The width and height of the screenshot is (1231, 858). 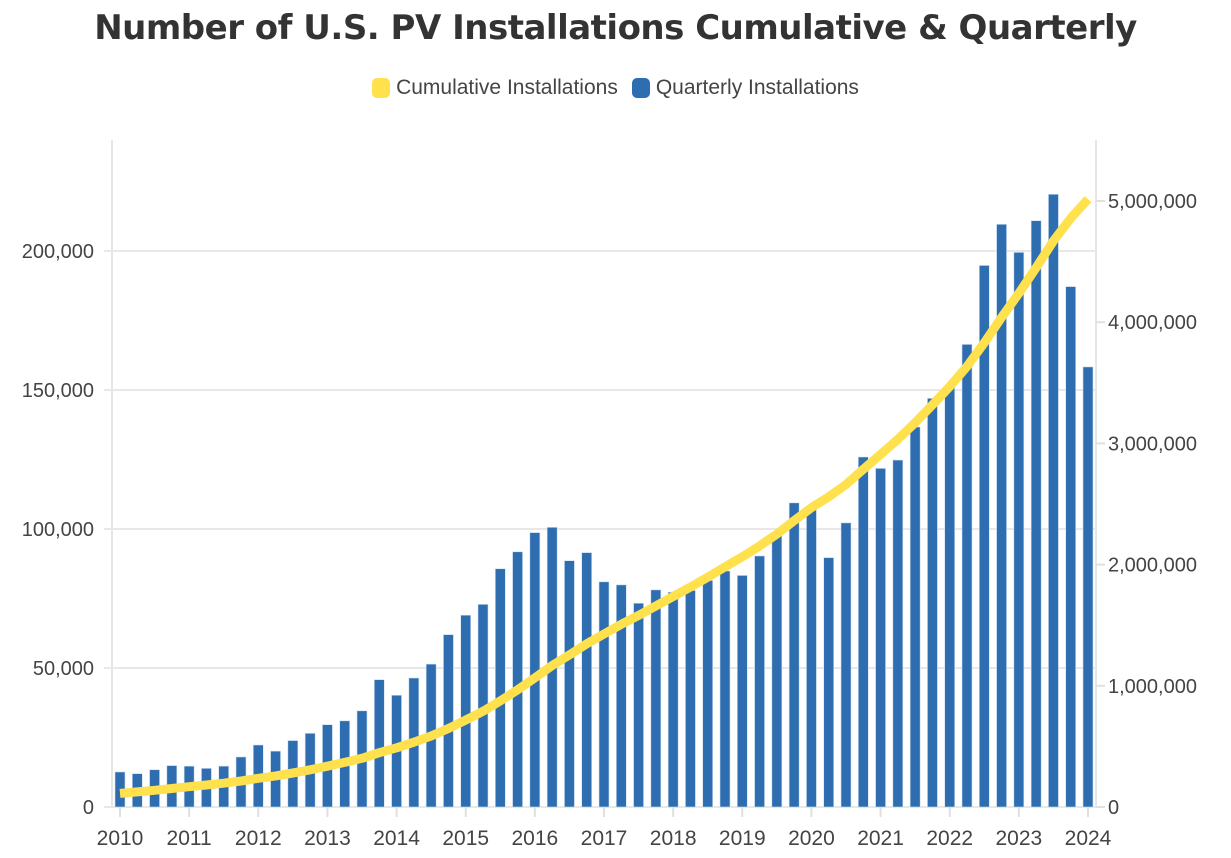 What do you see at coordinates (880, 838) in the screenshot?
I see `x-tick-label: 2021` at bounding box center [880, 838].